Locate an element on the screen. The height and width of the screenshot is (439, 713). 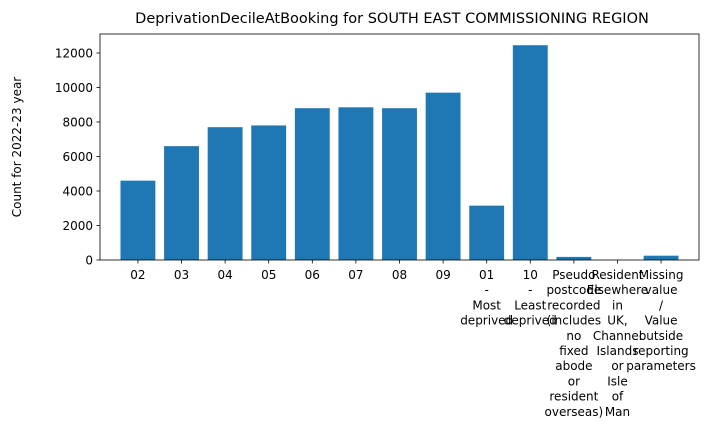
x-tick-label: 03 is located at coordinates (181, 275).